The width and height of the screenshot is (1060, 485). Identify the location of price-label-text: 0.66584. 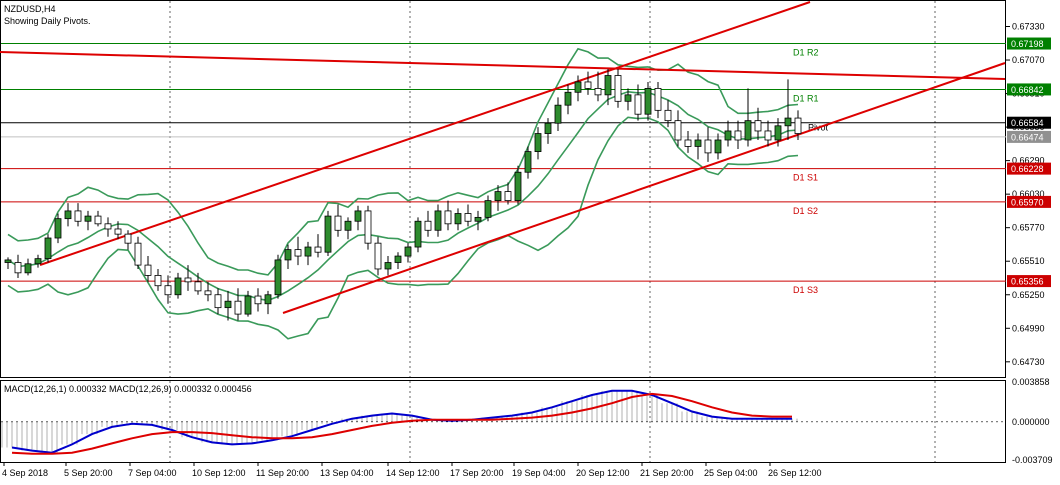
(1027, 123).